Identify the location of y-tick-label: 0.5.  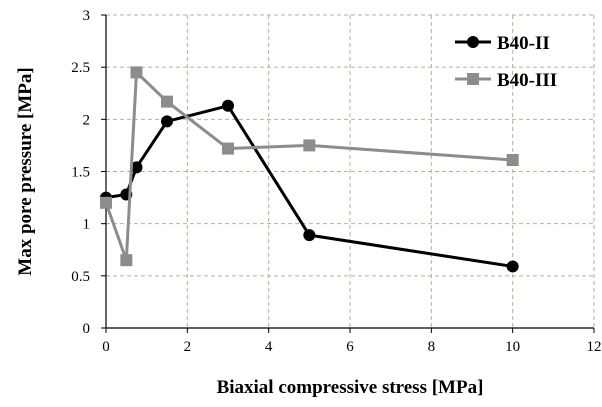
(80, 277).